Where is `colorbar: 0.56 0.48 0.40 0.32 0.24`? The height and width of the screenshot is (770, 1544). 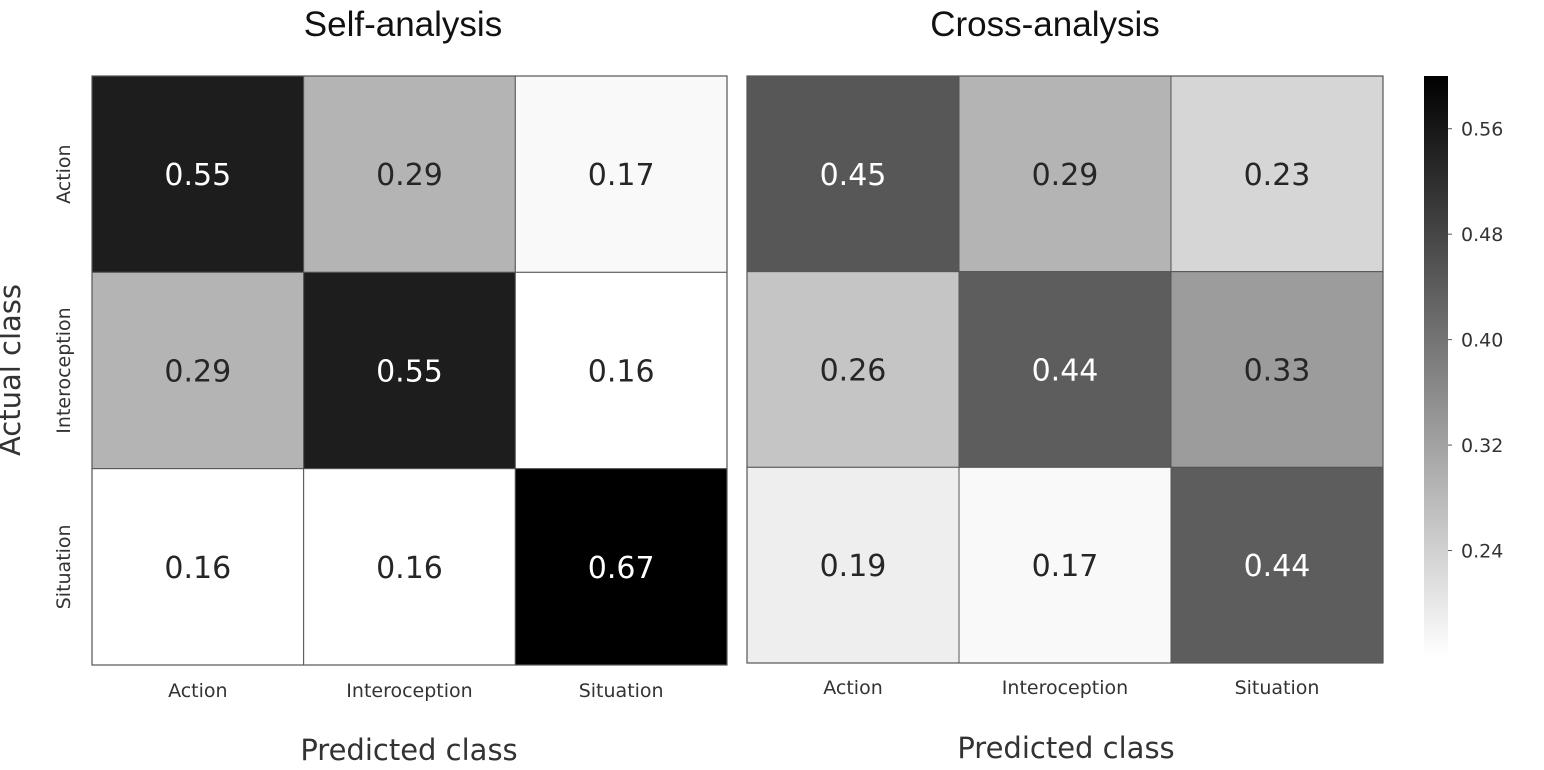 colorbar: 0.56 0.48 0.40 0.32 0.24 is located at coordinates (1463, 366).